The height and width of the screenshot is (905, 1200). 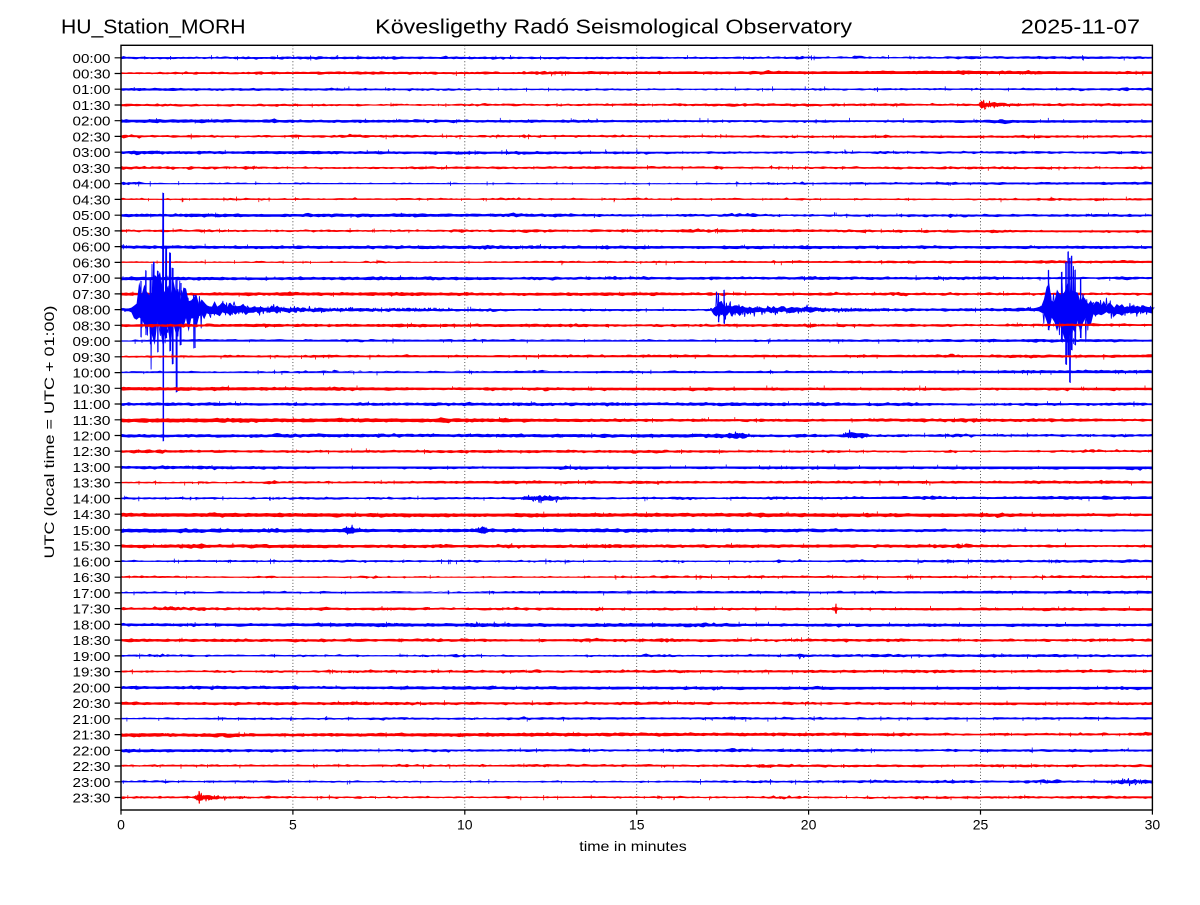 I want to click on svg-text: 12:00, so click(x=92, y=436).